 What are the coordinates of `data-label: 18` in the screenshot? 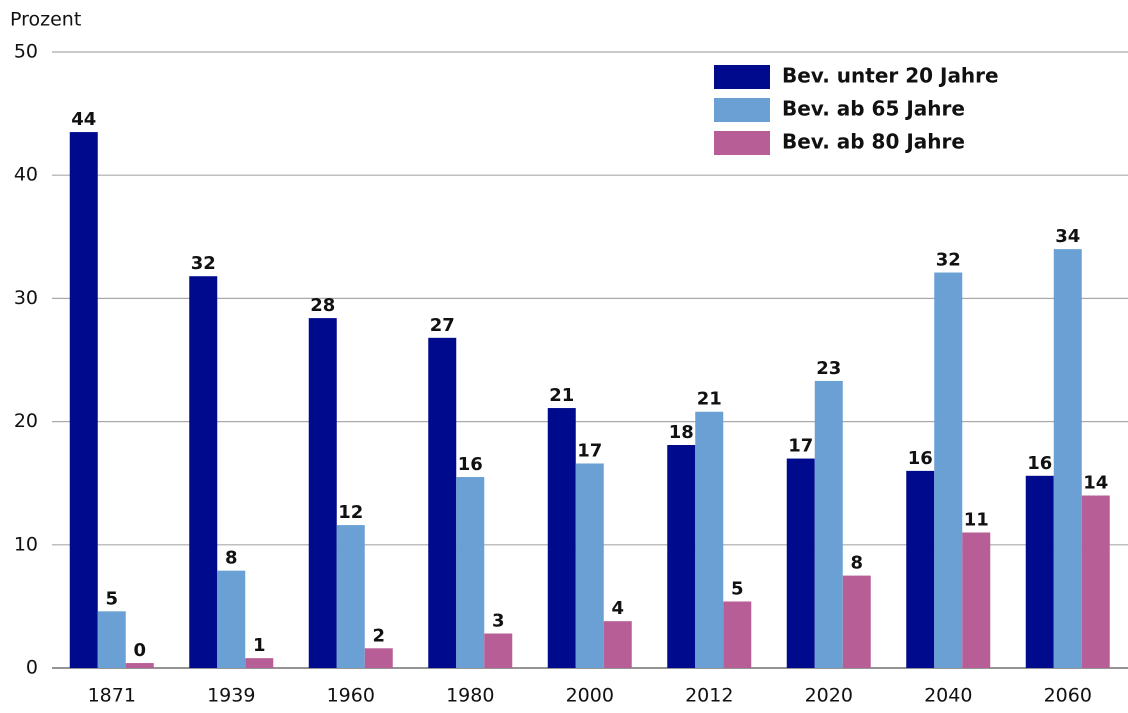 It's located at (681, 432).